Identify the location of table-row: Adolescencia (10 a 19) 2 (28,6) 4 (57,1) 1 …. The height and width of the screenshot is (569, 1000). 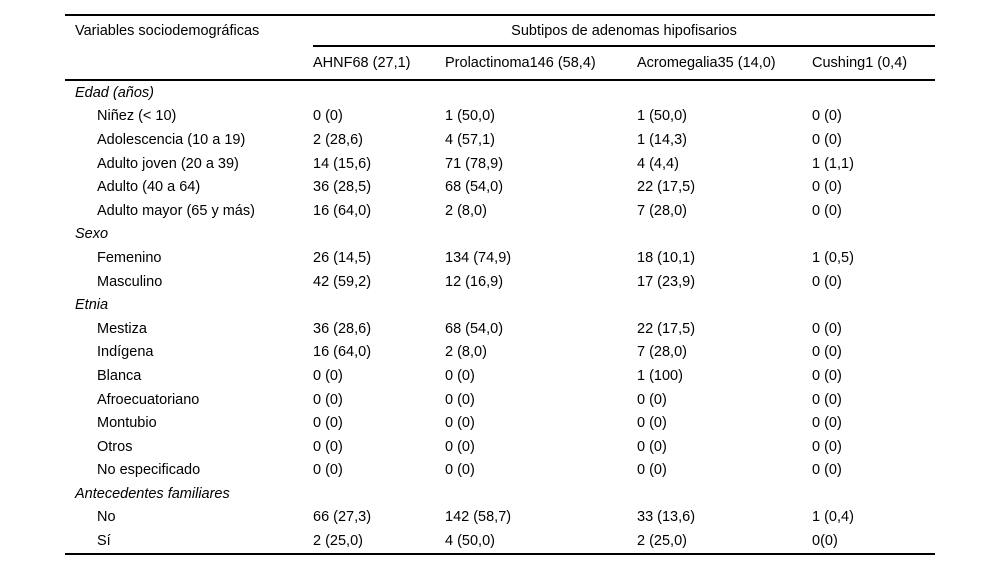
(500, 140).